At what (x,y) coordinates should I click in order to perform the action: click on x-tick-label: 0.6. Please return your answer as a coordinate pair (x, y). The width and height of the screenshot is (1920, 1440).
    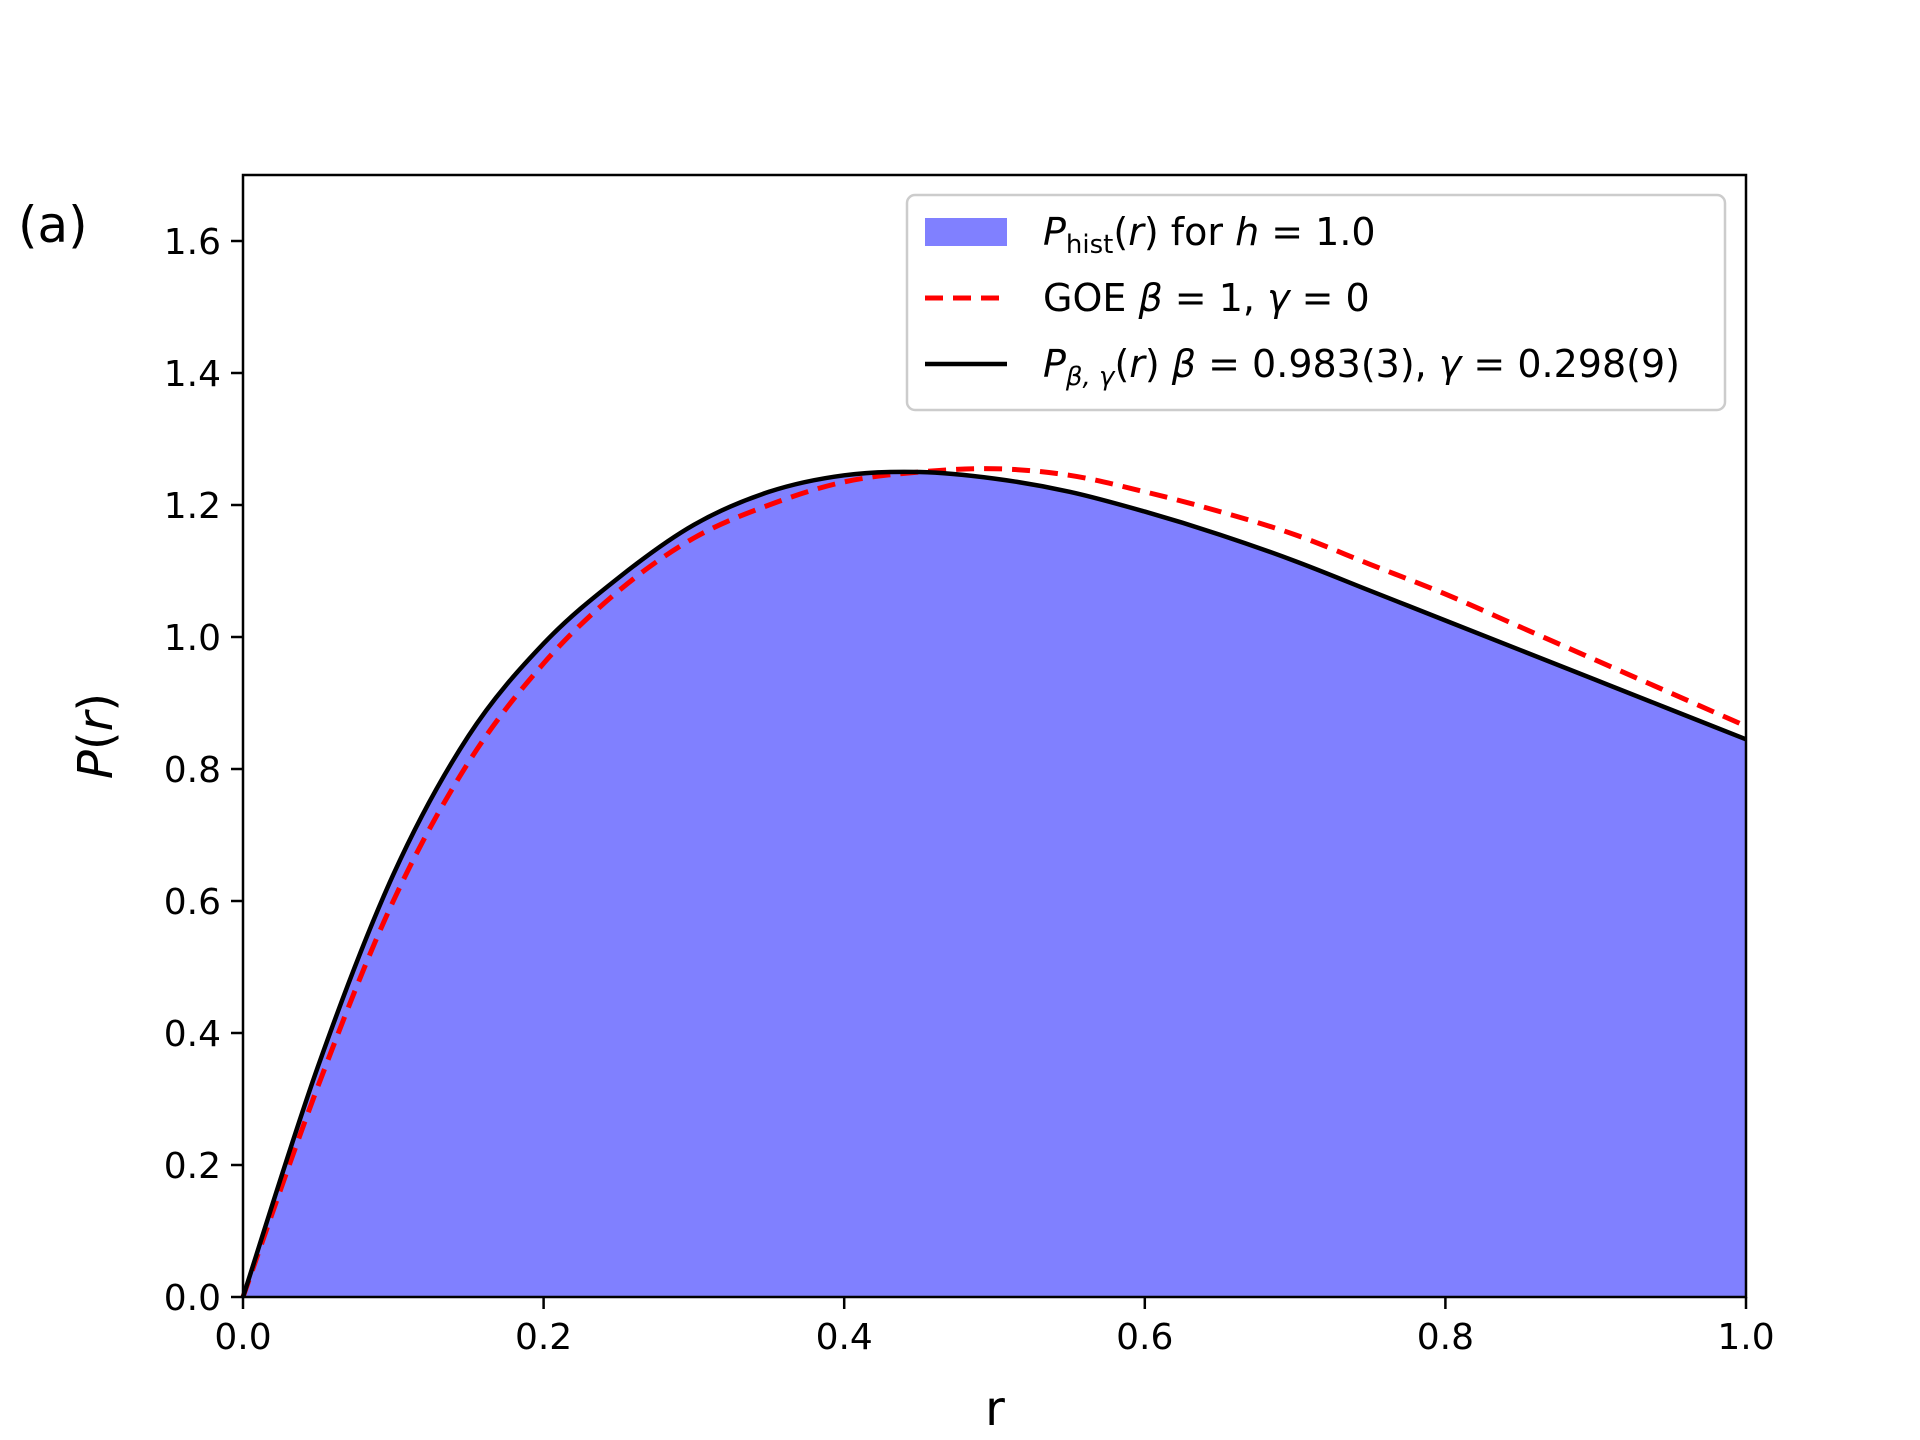
    Looking at the image, I should click on (1144, 1337).